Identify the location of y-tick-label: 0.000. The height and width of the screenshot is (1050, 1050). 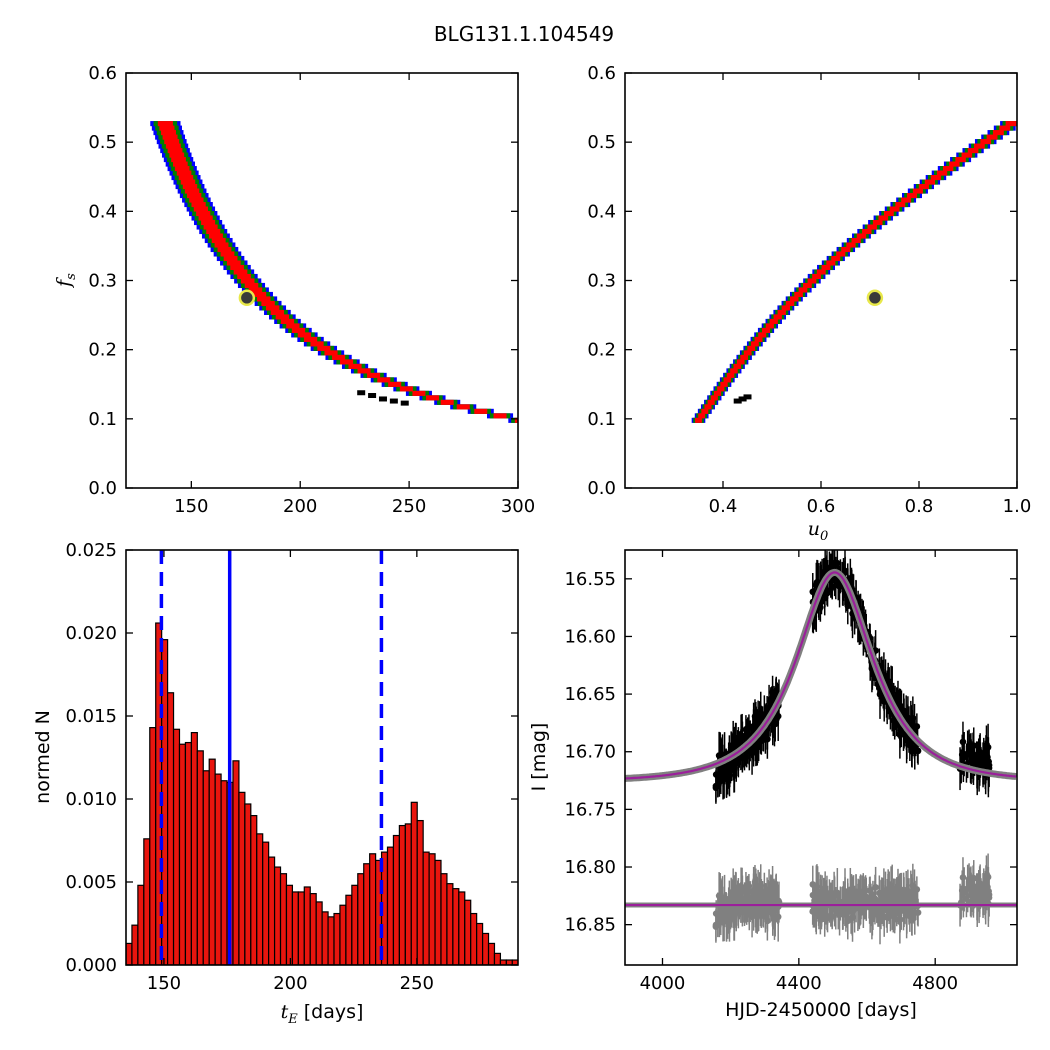
(91, 965).